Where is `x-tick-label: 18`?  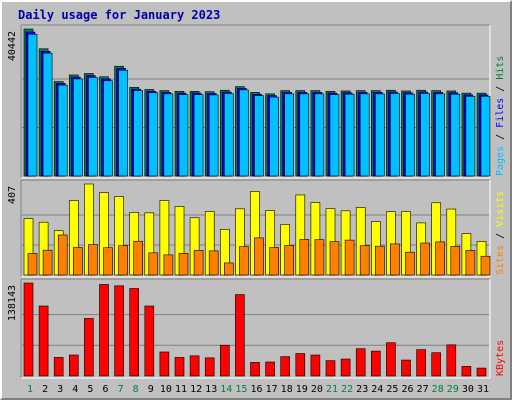 x-tick-label: 18 is located at coordinates (287, 389).